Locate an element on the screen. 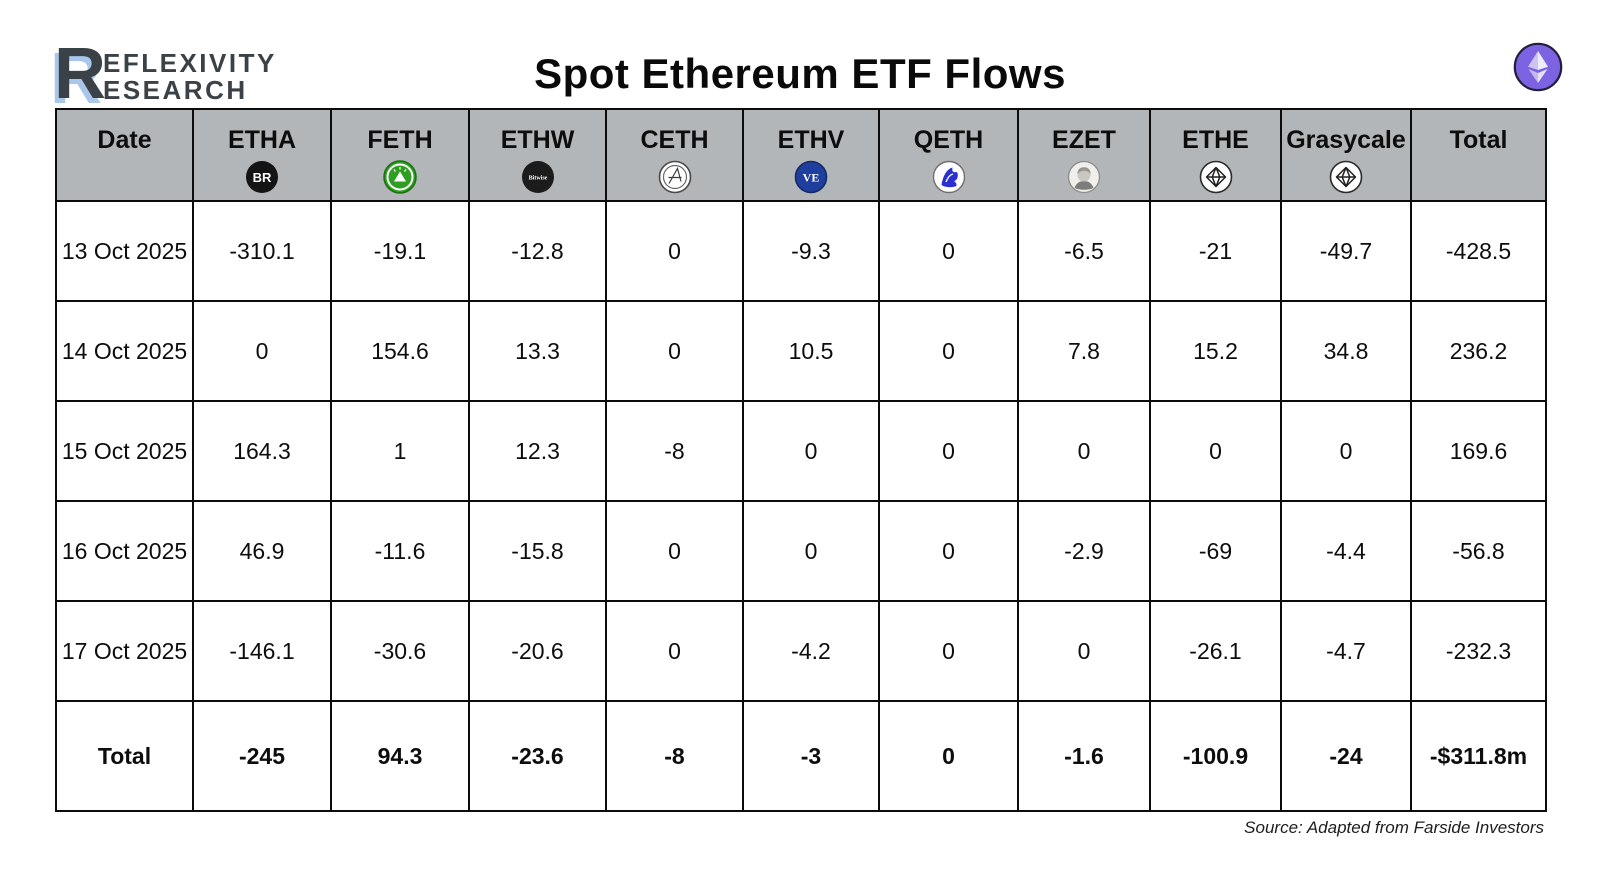 The image size is (1600, 895). column-label: CETH is located at coordinates (674, 140).